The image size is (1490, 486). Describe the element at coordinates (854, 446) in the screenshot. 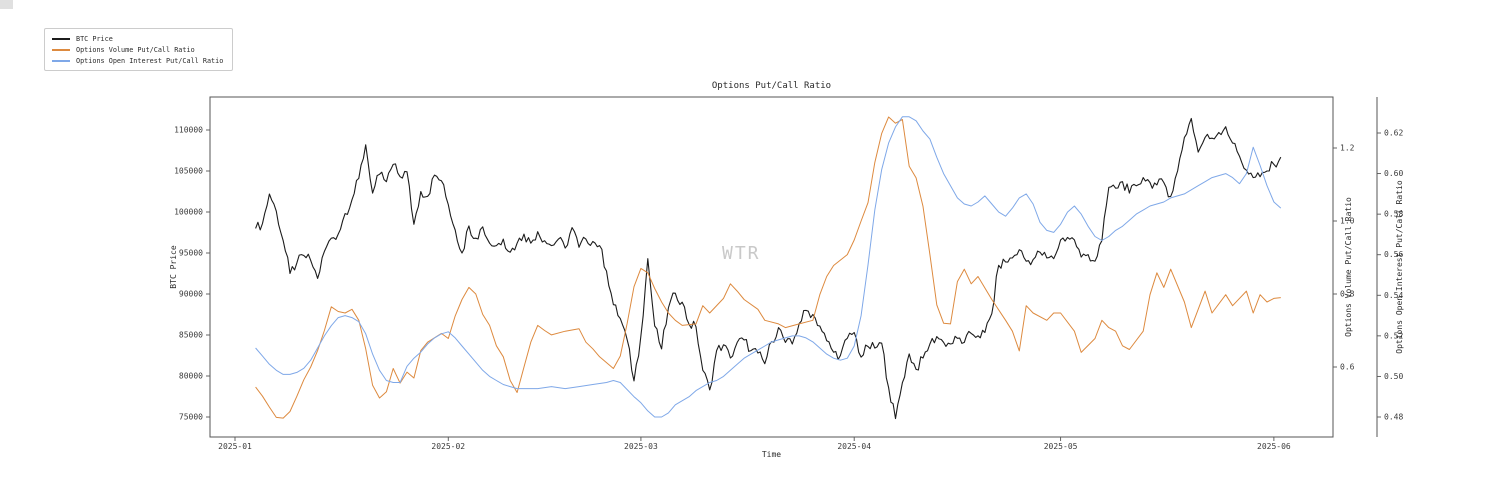

I see `x-axis-tick-label: 2025-04` at that location.